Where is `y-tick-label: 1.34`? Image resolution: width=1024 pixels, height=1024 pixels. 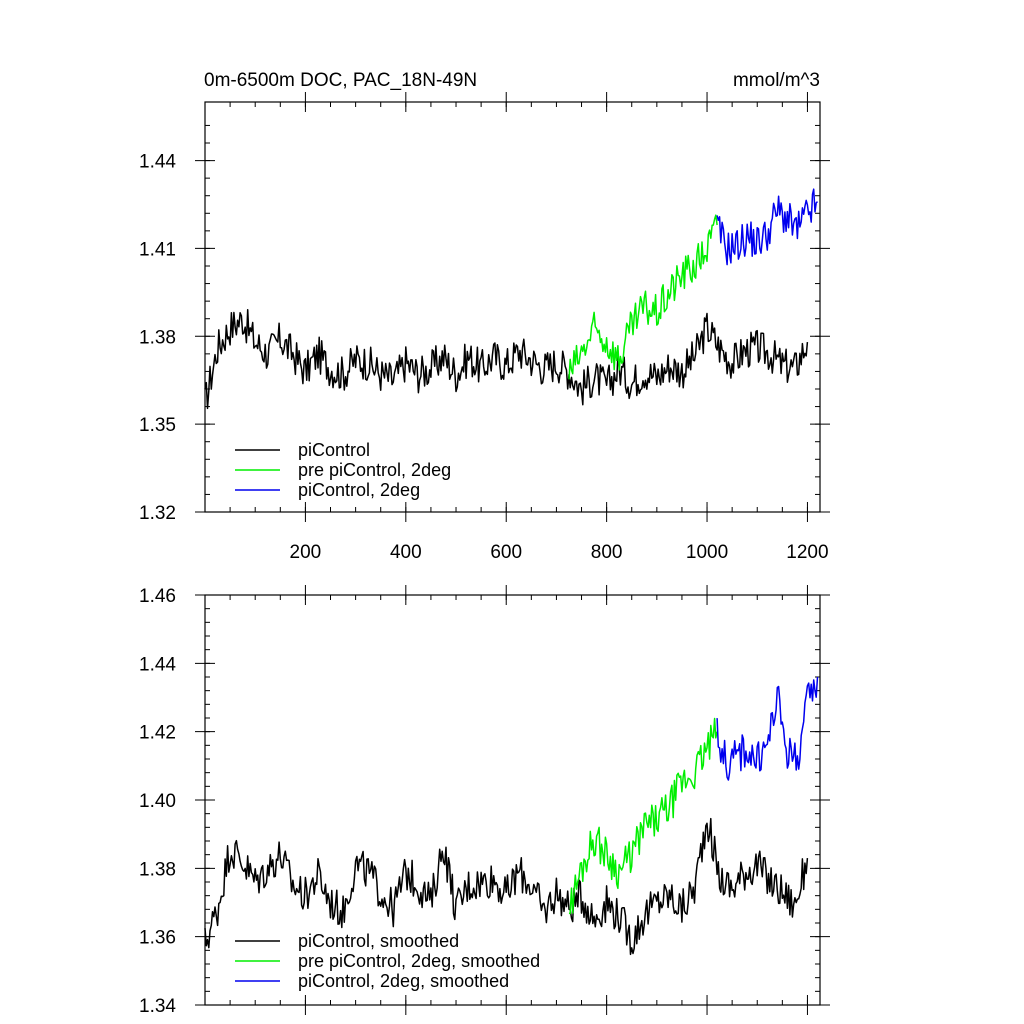
y-tick-label: 1.34 is located at coordinates (157, 1006).